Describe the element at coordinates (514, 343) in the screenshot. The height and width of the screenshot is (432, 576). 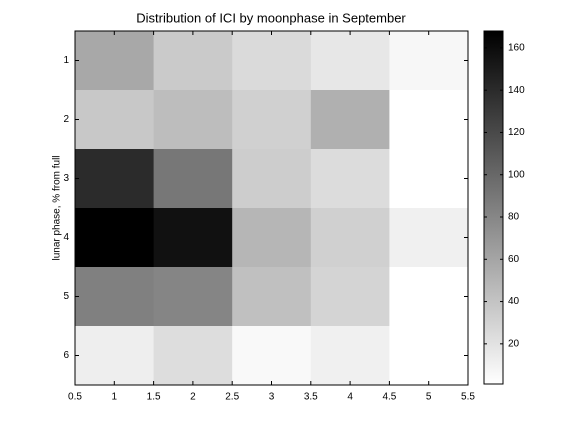
I see `colorbar-tick-label: 20` at that location.